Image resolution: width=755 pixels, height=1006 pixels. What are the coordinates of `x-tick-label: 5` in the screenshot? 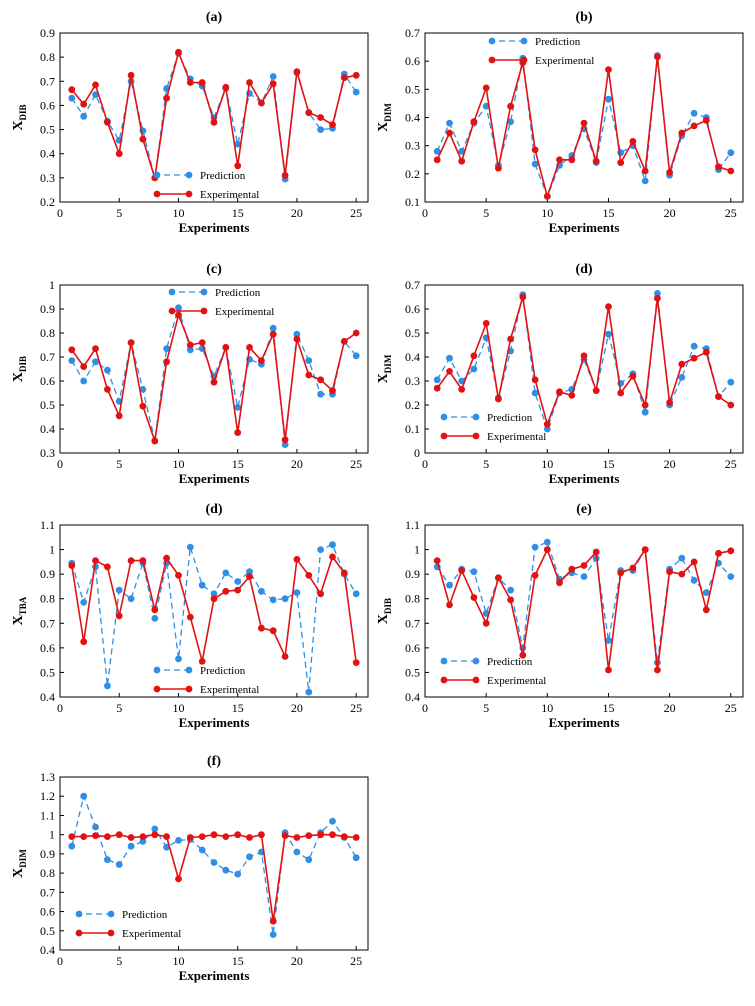 It's located at (119, 961).